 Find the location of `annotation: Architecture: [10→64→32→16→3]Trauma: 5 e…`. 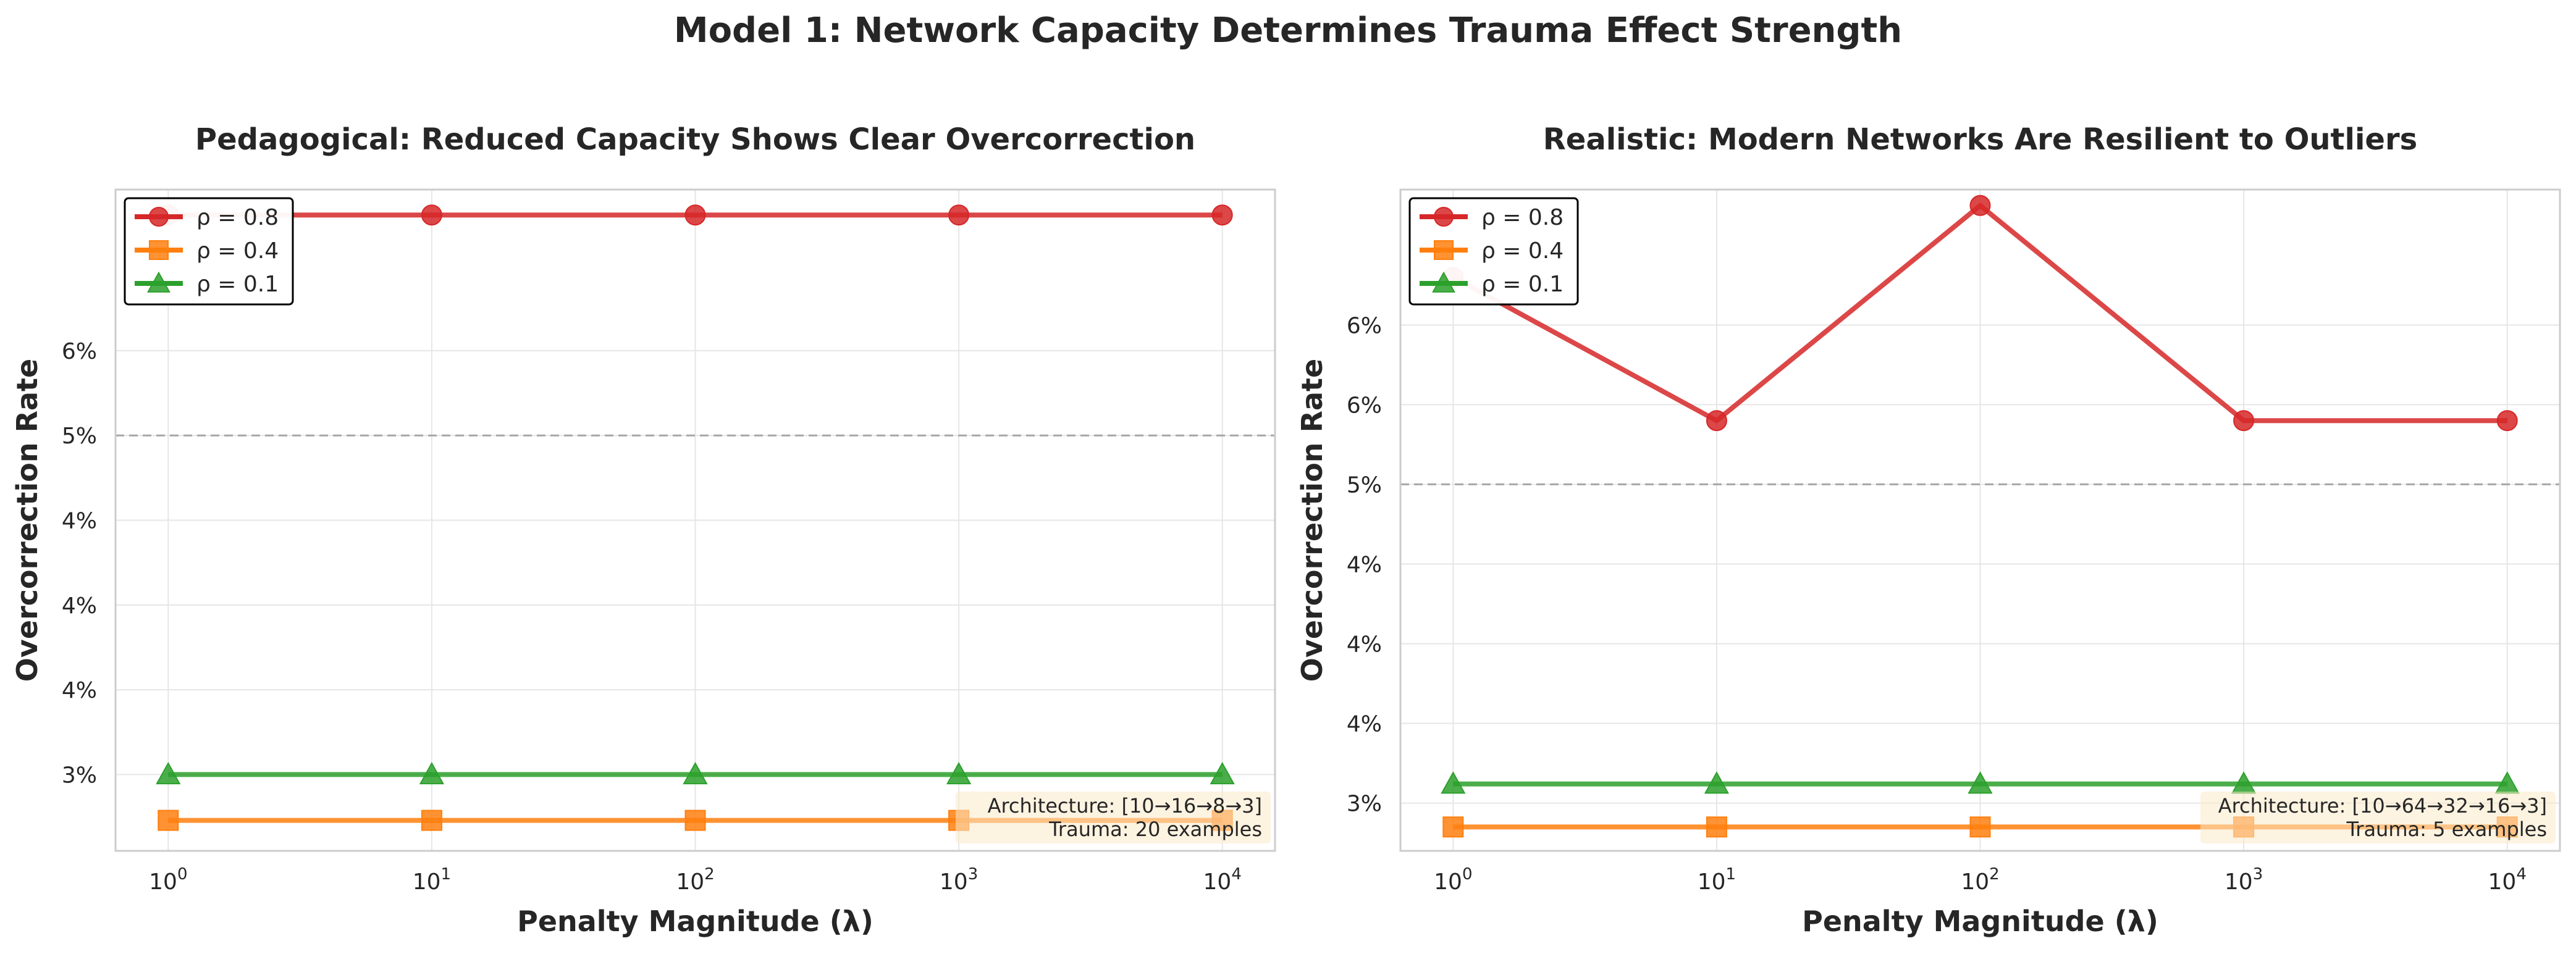

annotation: Architecture: [10→64→32→16→3]Trauma: 5 e… is located at coordinates (2378, 817).